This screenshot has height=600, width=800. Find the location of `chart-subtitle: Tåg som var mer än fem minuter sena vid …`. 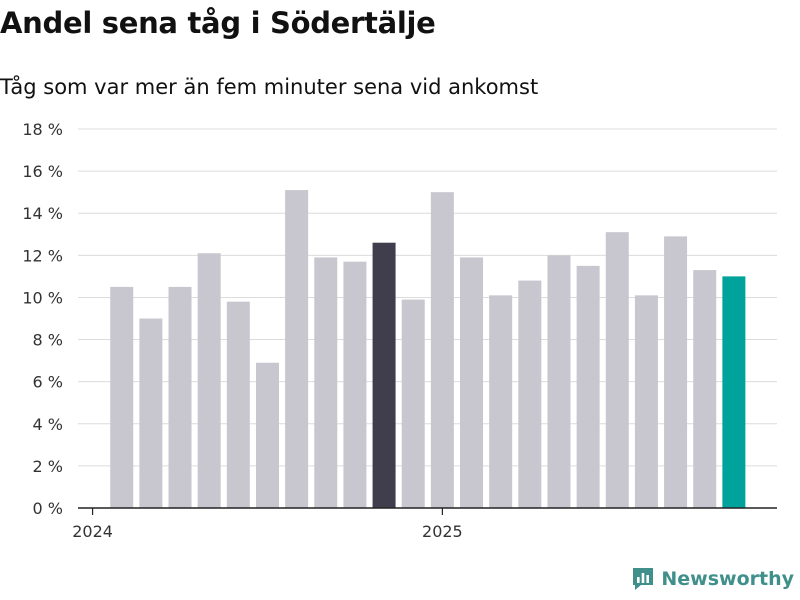

chart-subtitle: Tåg som var mer än fem minuter sena vid … is located at coordinates (269, 87).